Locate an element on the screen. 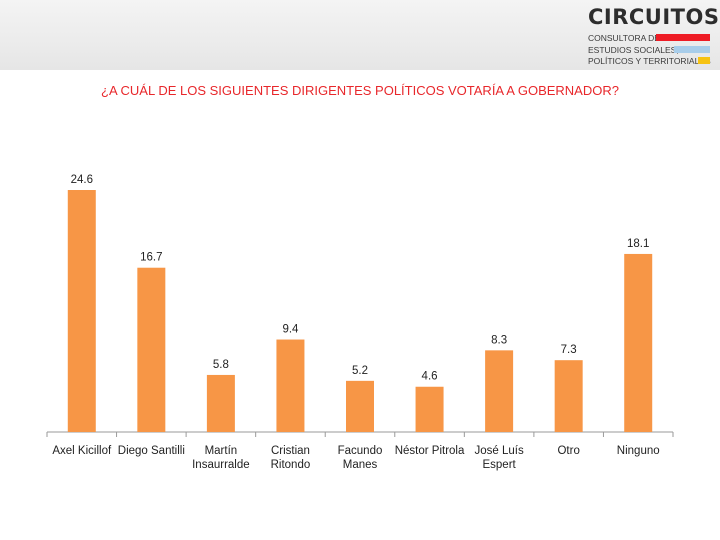  logo-line-3: POLÍTICOS Y TERRITORIALES is located at coordinates (649, 61).